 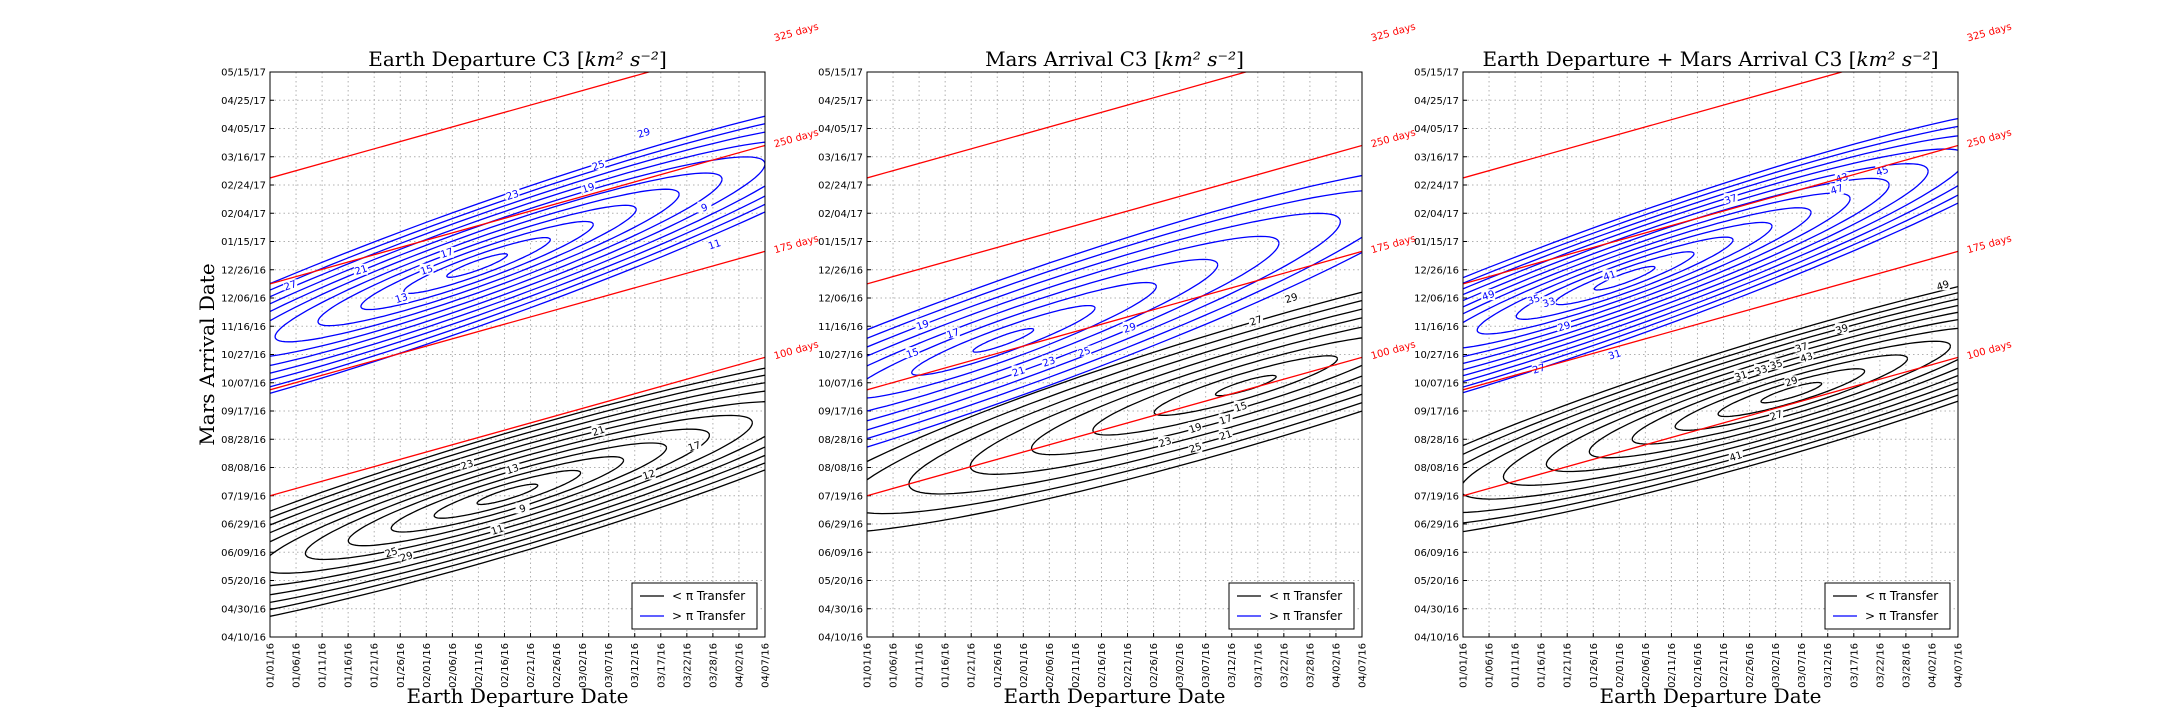 What do you see at coordinates (1762, 371) in the screenshot?
I see `contour-label: 33` at bounding box center [1762, 371].